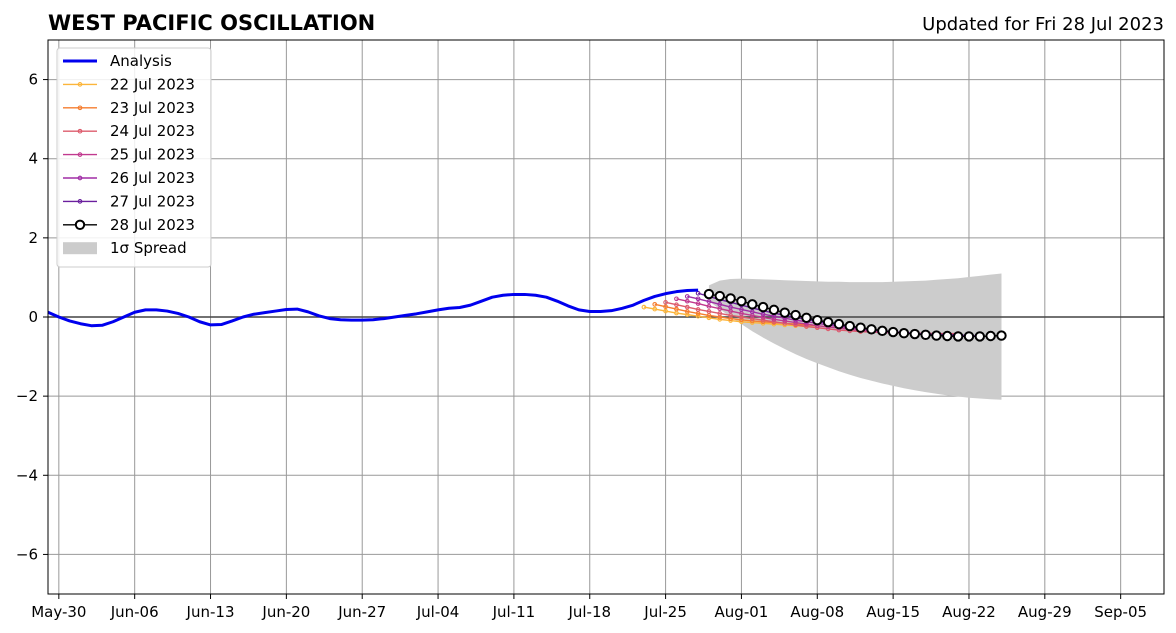 The image size is (1176, 633). Describe the element at coordinates (742, 612) in the screenshot. I see `x-tick-label: Aug-01` at that location.